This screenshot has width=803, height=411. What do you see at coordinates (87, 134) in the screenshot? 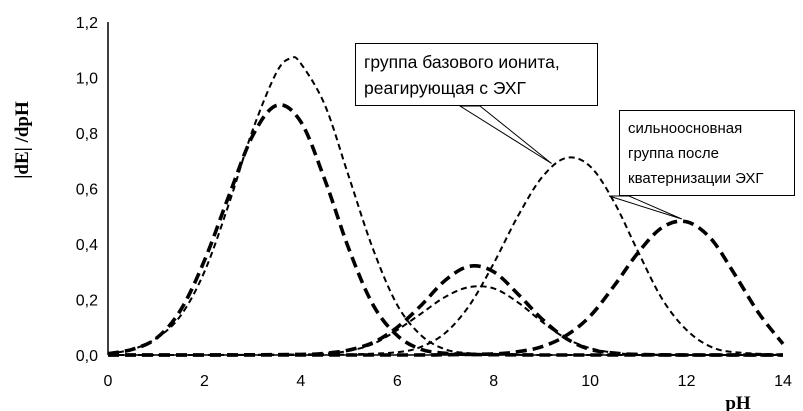
I see `y-tick-label: 0,8` at bounding box center [87, 134].